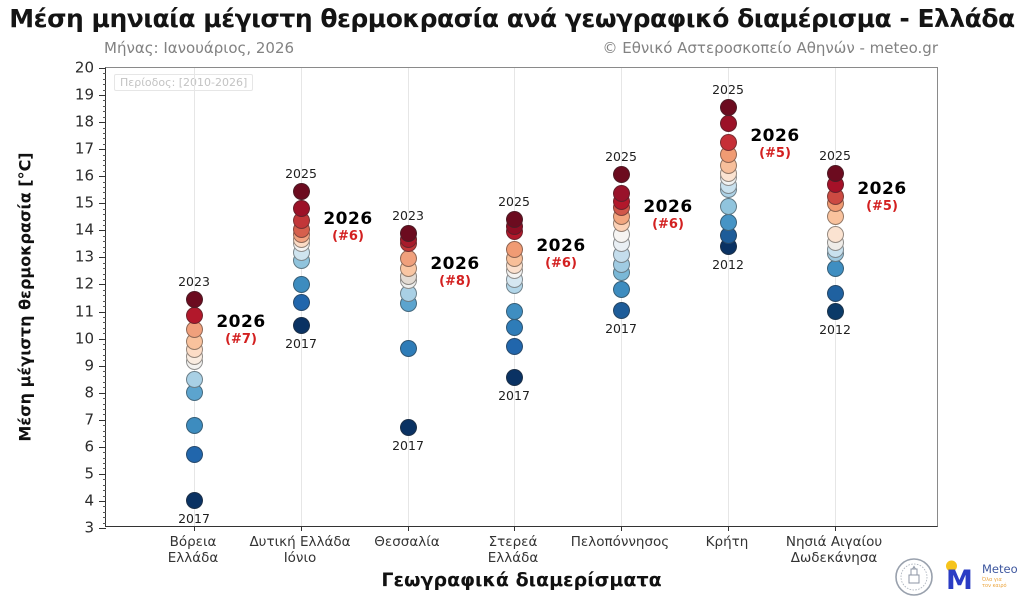  I want to click on annotation-rank: (#6), so click(561, 263).